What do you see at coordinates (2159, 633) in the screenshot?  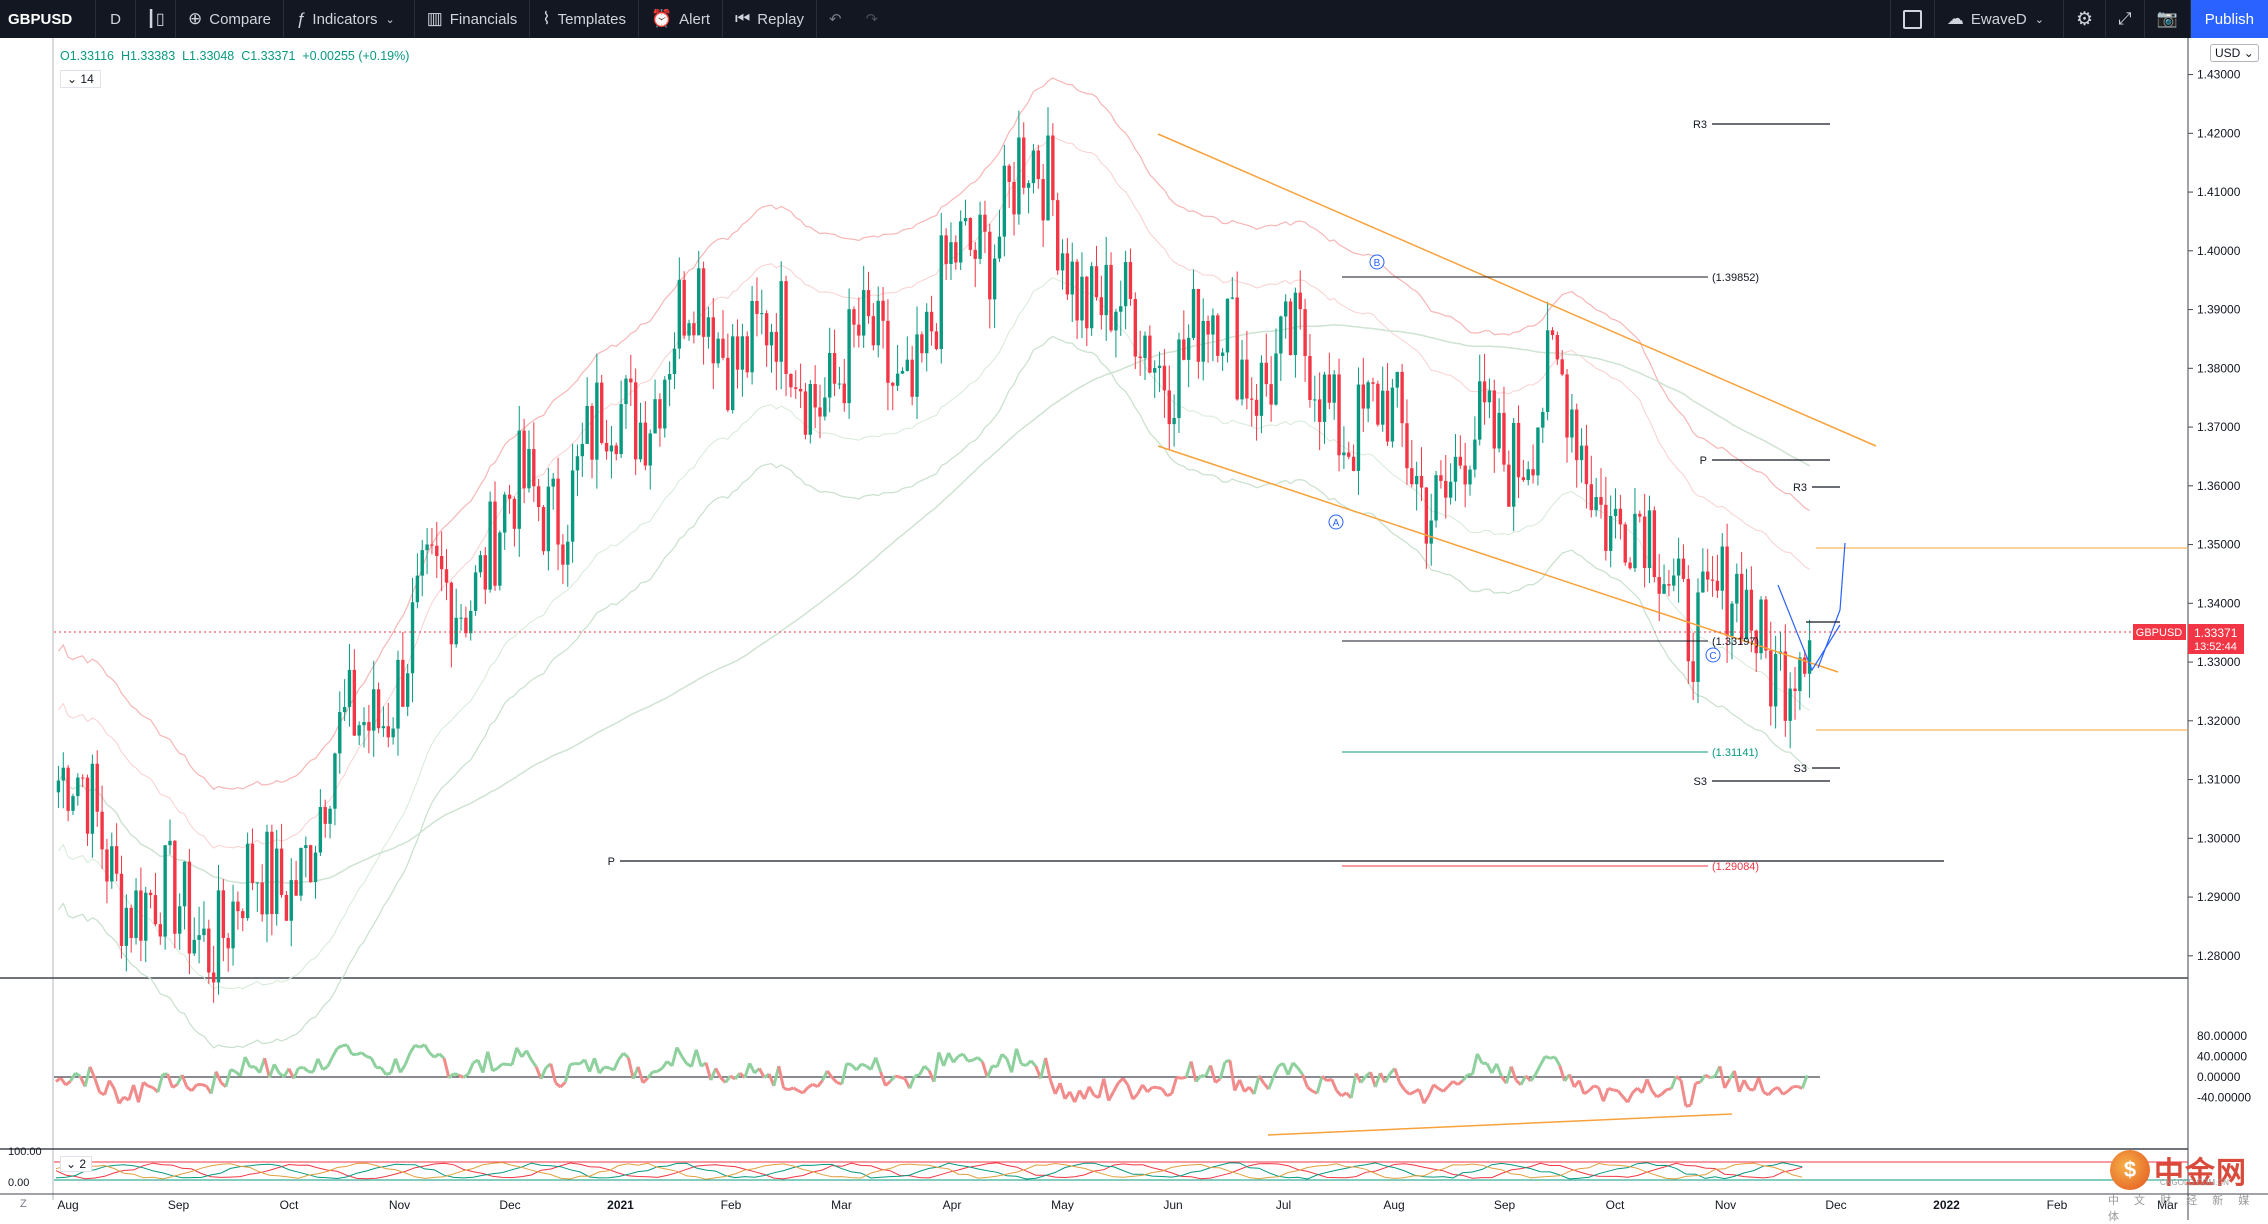 I see `symbol-tag-text: GBPUSD` at bounding box center [2159, 633].